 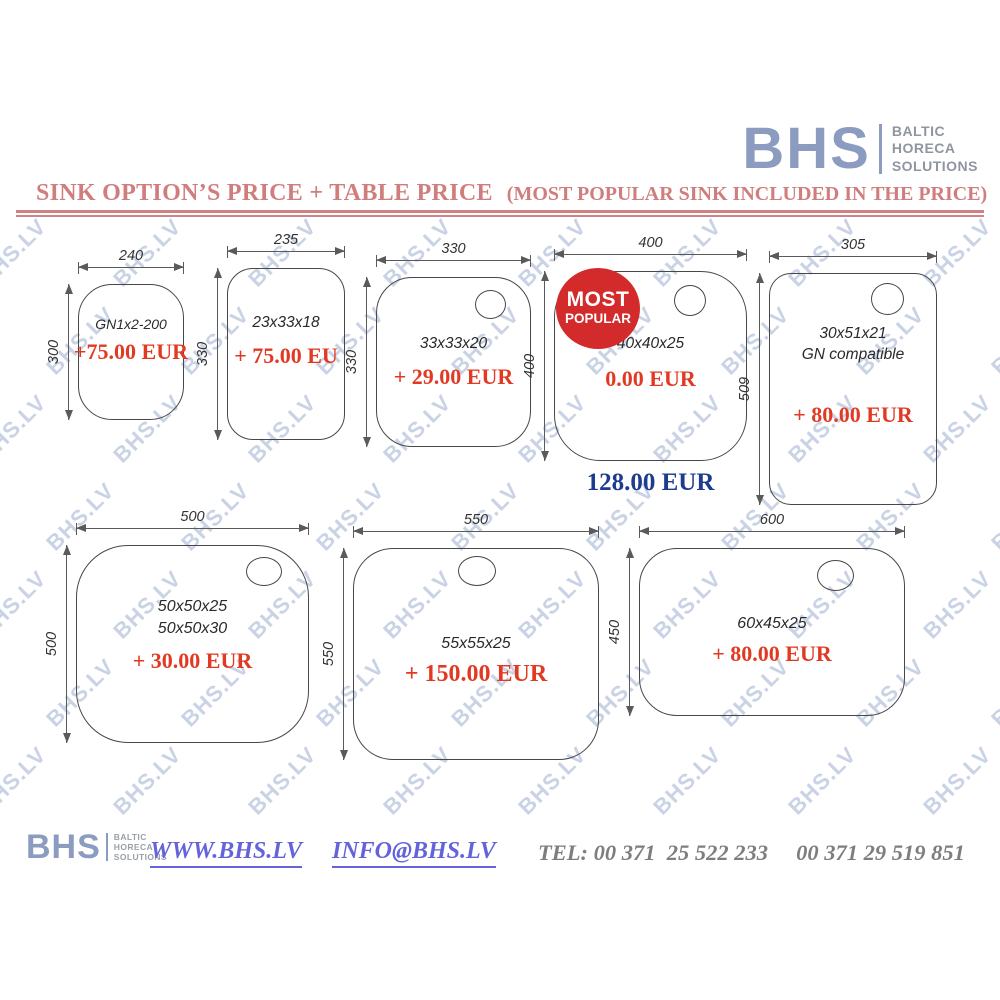 What do you see at coordinates (650, 243) in the screenshot?
I see `width-dim-value: 400` at bounding box center [650, 243].